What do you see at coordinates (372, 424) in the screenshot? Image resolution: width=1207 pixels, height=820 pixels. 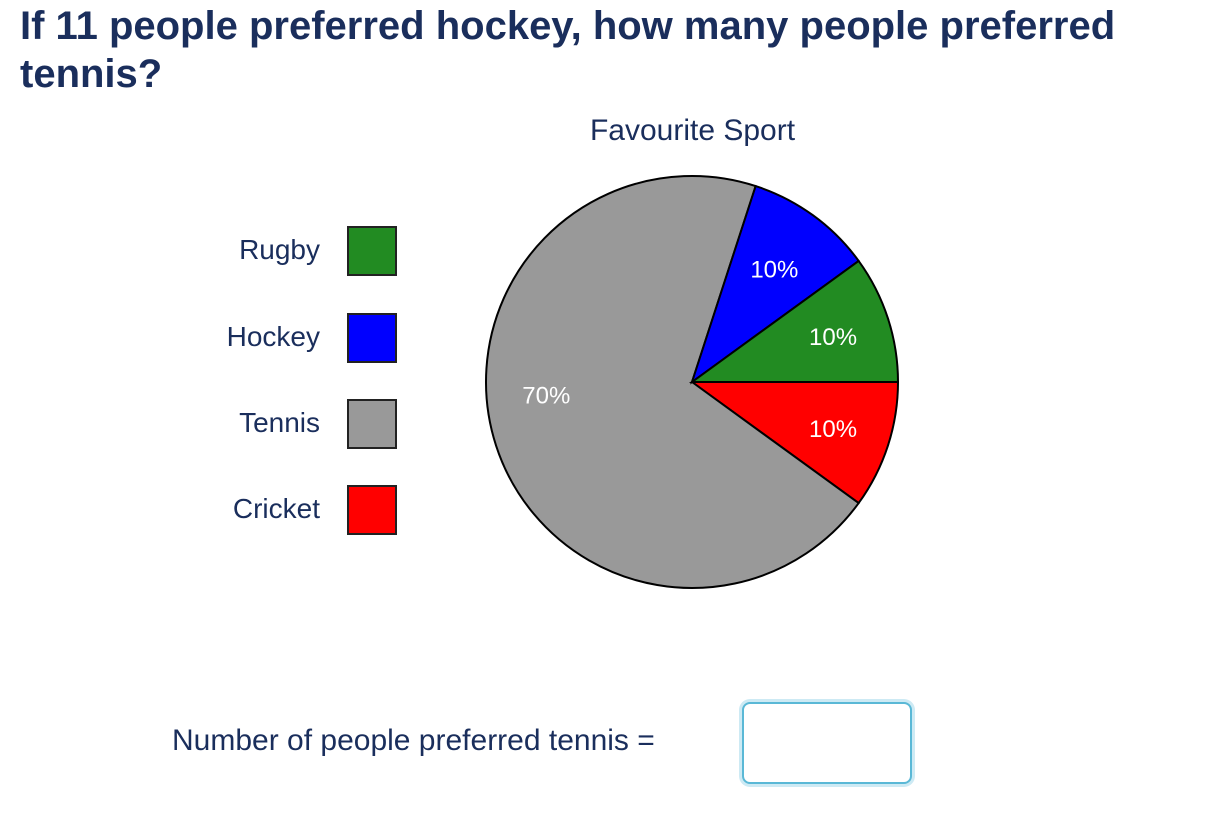 I see `legend-swatch-tennis` at bounding box center [372, 424].